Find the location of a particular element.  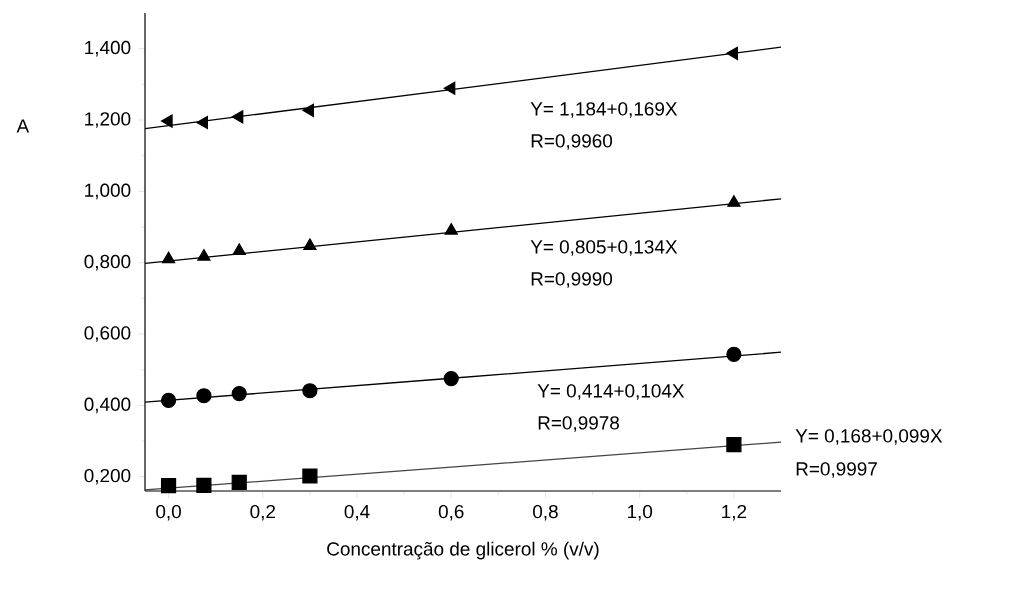

x-tick-label: 0,2 is located at coordinates (262, 512).